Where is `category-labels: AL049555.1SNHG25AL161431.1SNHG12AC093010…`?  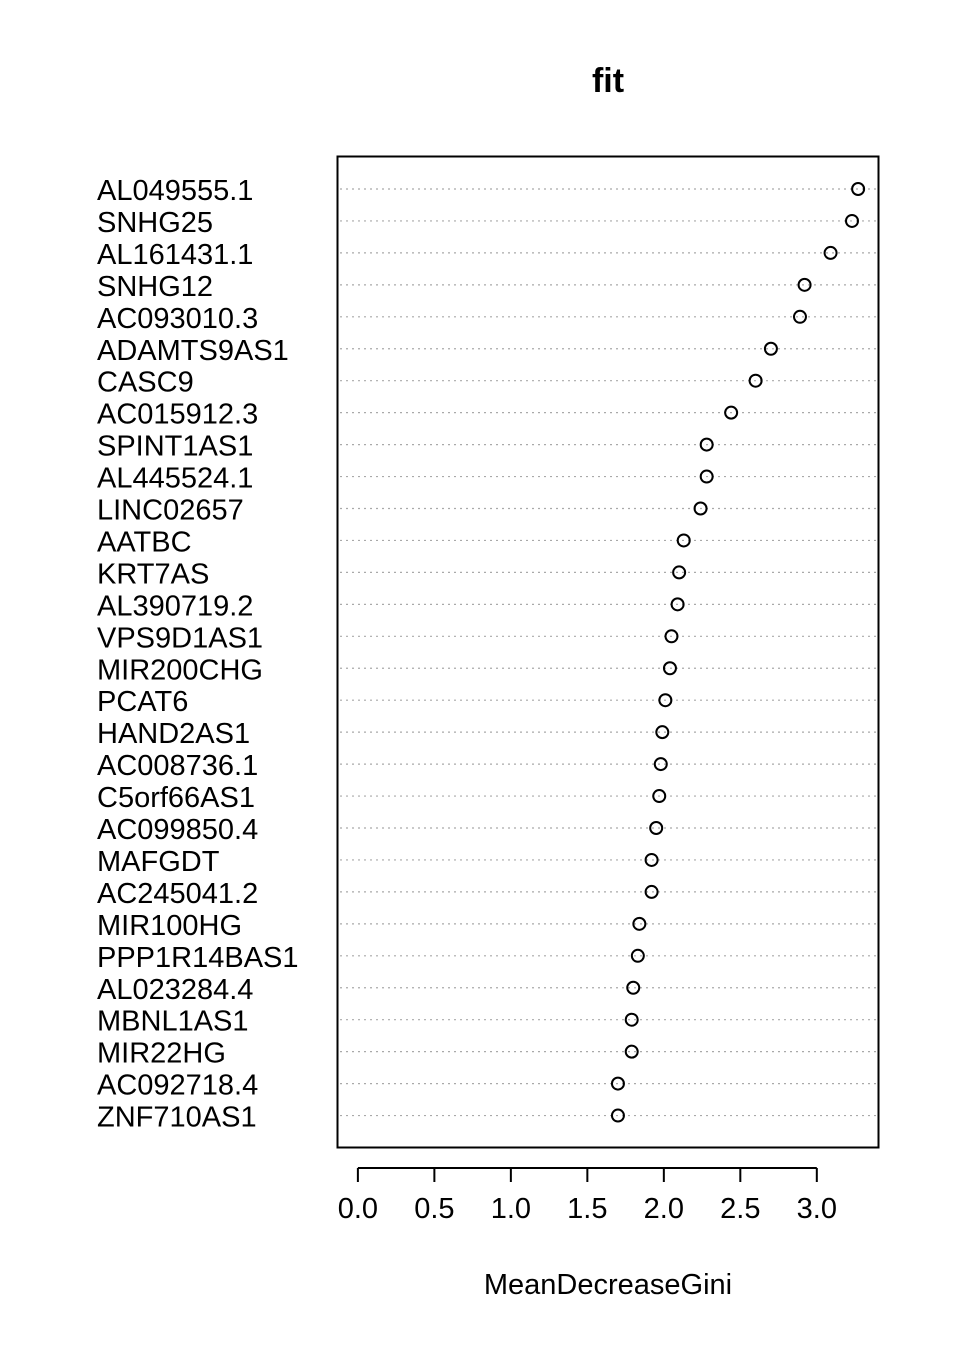
category-labels: AL049555.1SNHG25AL161431.1SNHG12AC093010… is located at coordinates (198, 654).